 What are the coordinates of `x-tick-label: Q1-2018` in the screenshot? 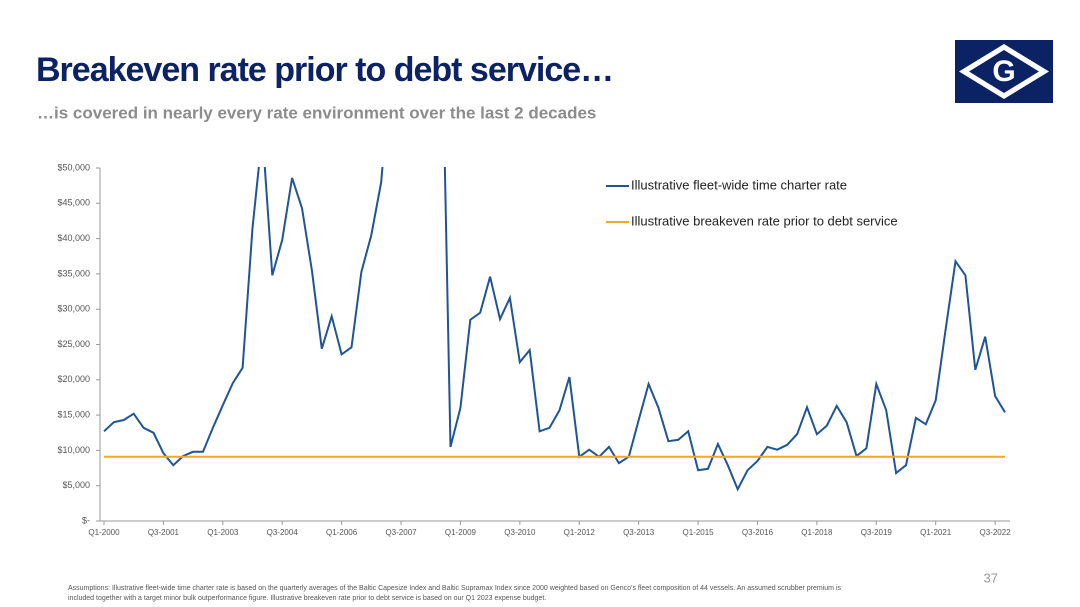 It's located at (817, 532).